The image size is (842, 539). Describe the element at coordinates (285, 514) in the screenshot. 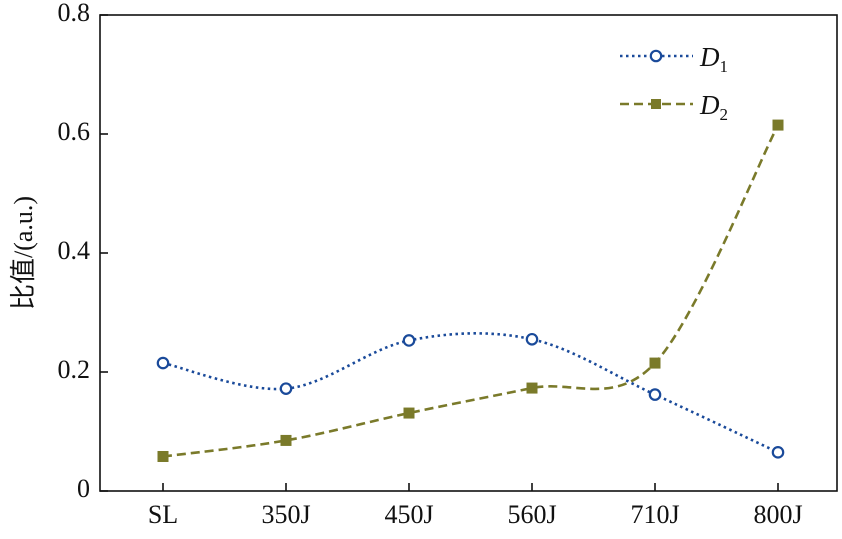

I see `x-tick-label: 350J` at that location.